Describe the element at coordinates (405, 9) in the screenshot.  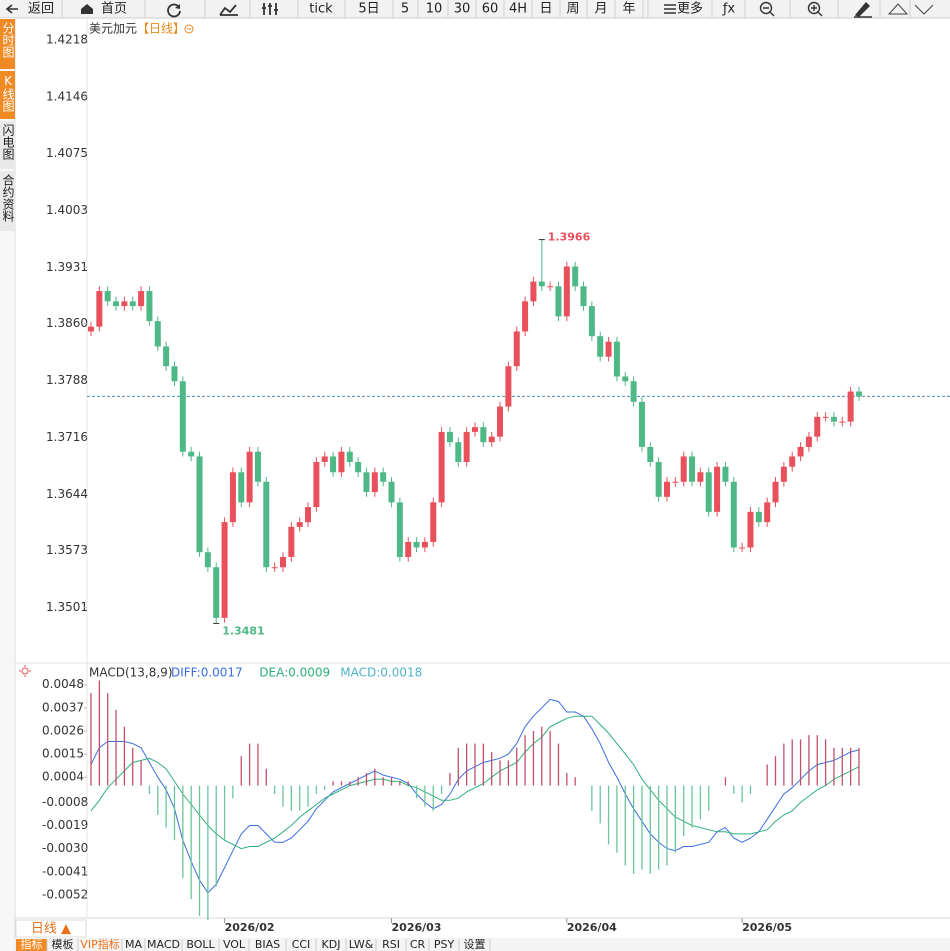
I see `toolbar-button: 5` at that location.